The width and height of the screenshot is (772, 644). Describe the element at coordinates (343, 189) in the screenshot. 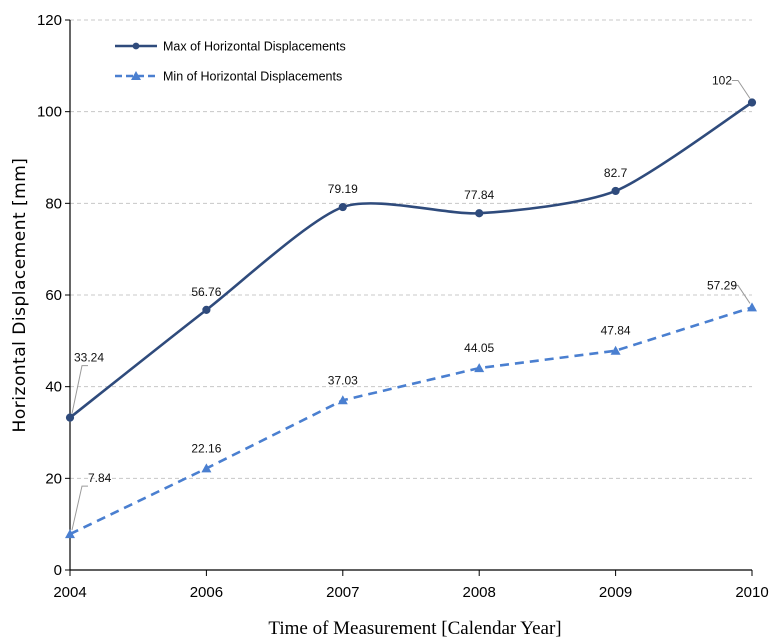

I see `data-label: 79.19` at that location.